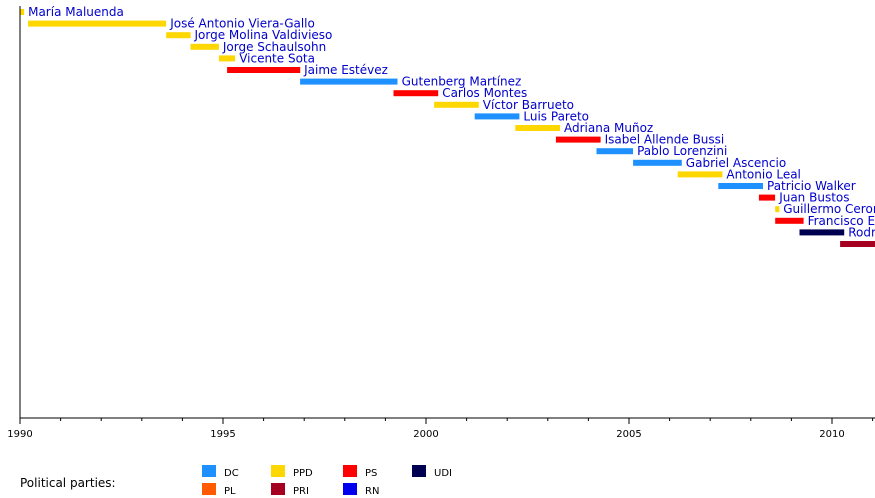  What do you see at coordinates (628, 434) in the screenshot?
I see `x-tick-label: 2005` at bounding box center [628, 434].